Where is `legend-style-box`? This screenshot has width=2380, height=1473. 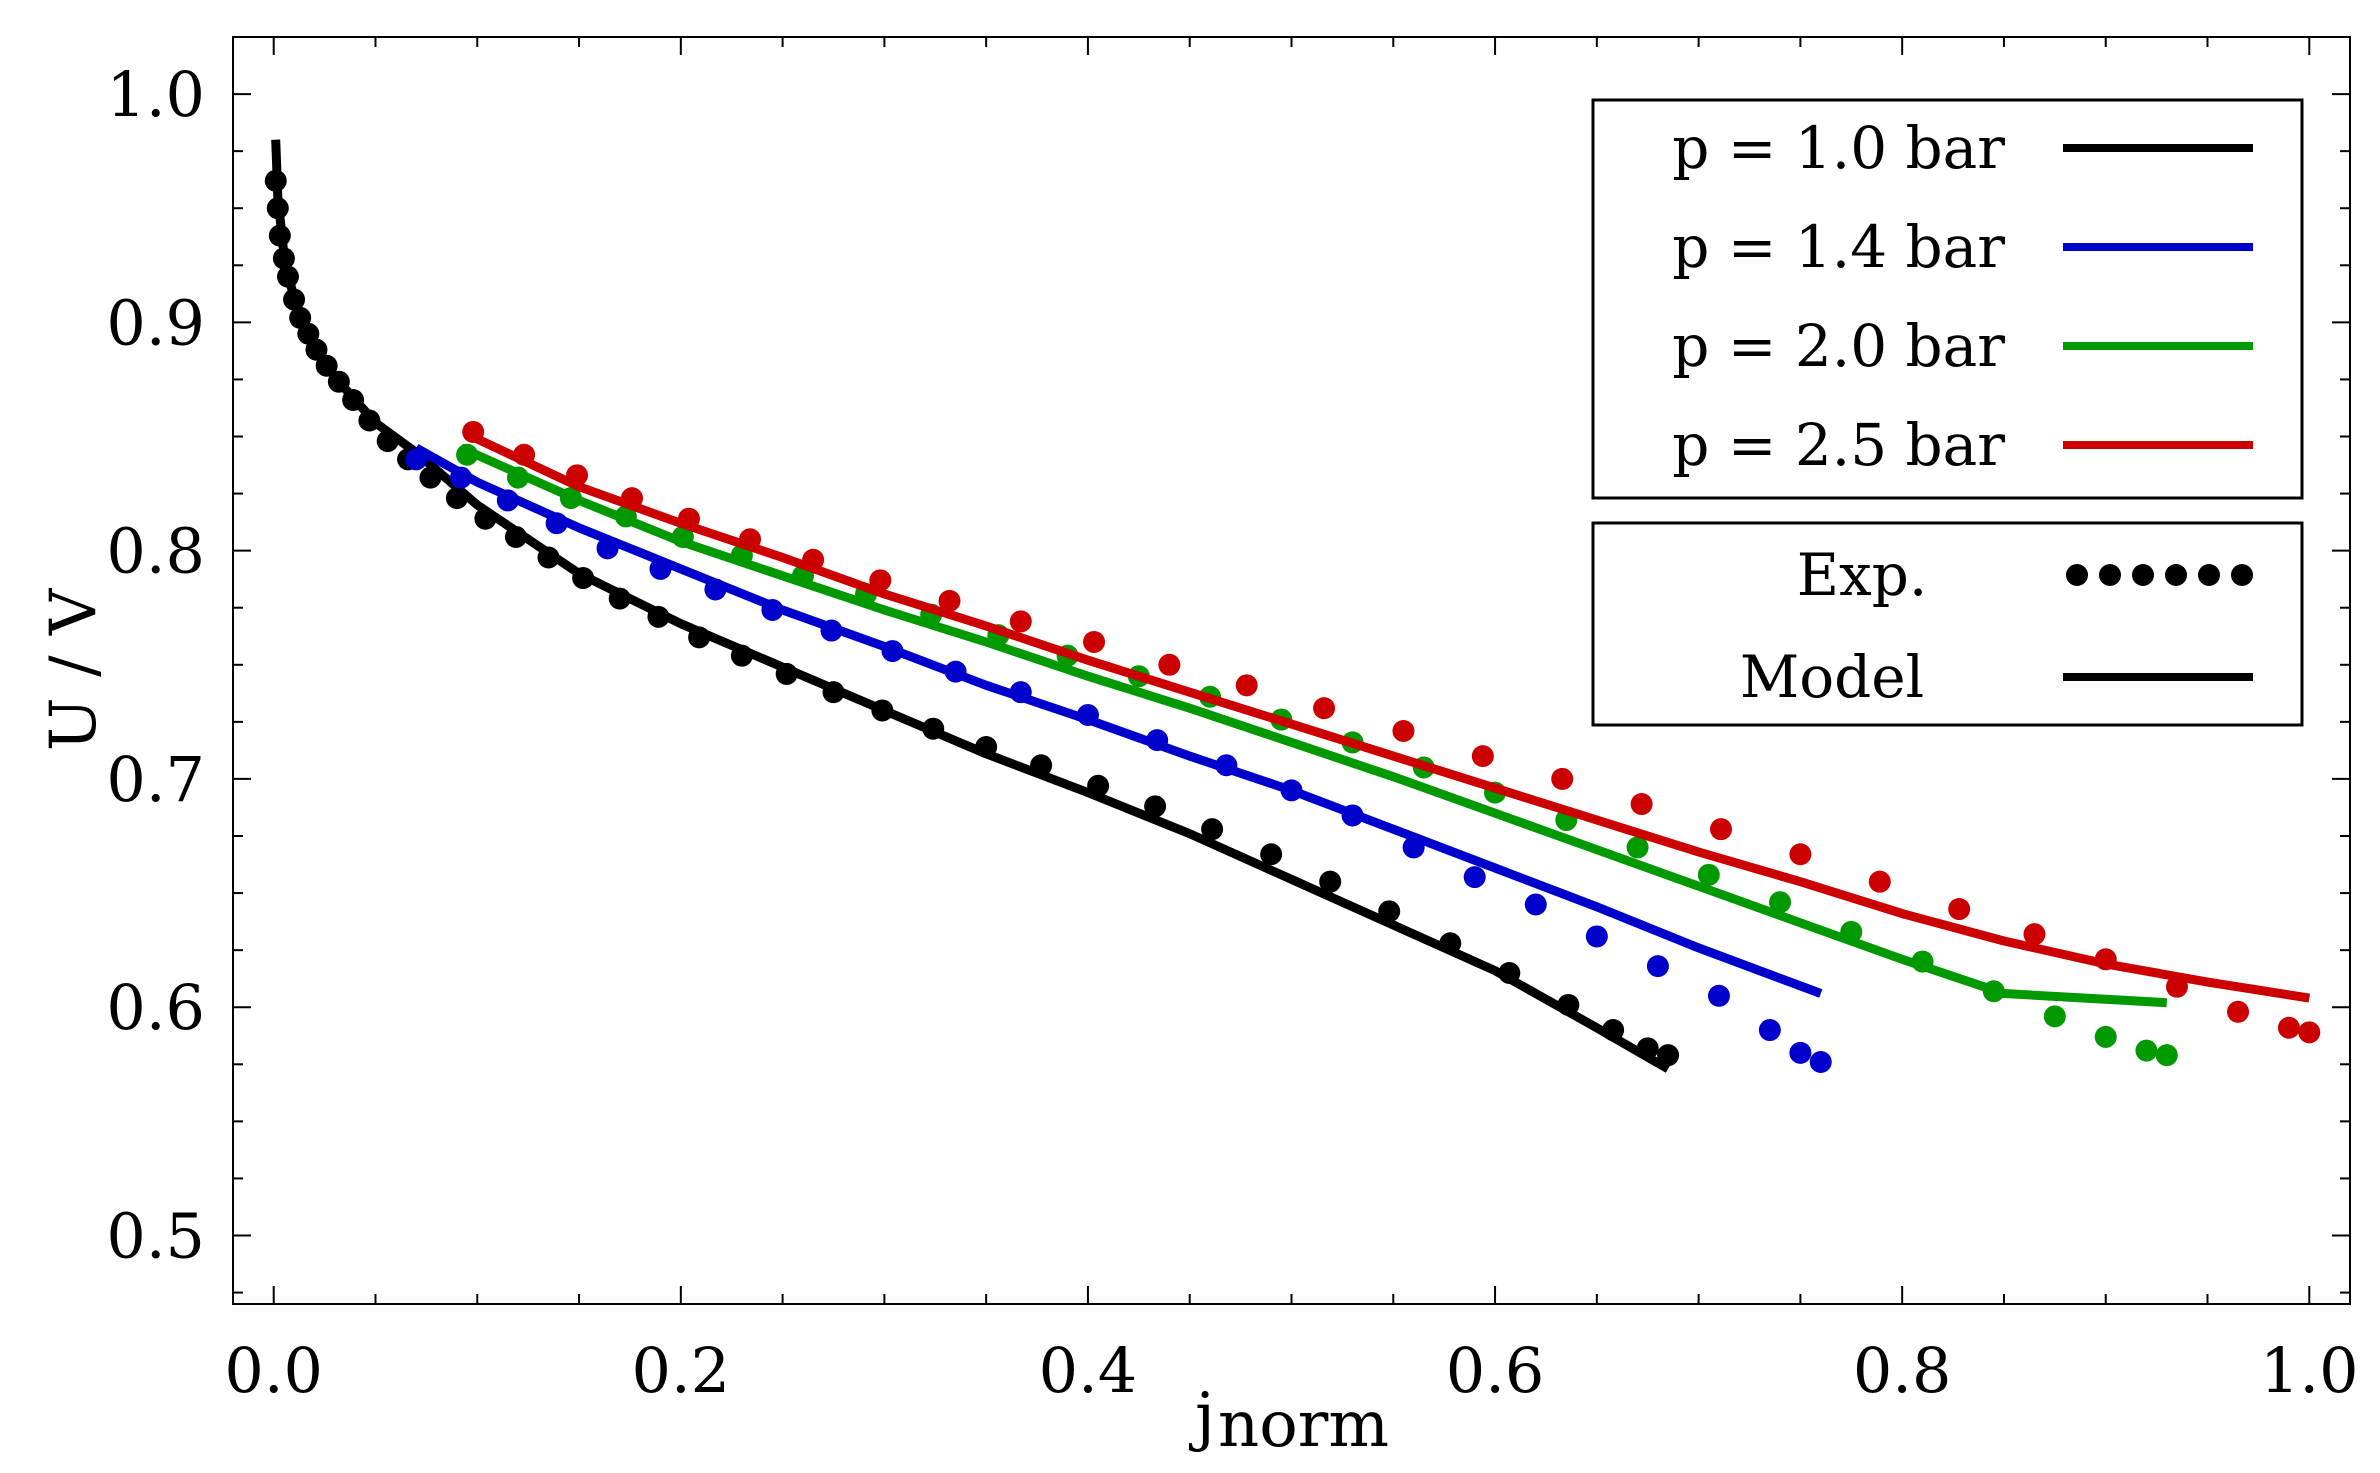
legend-style-box is located at coordinates (1947, 624).